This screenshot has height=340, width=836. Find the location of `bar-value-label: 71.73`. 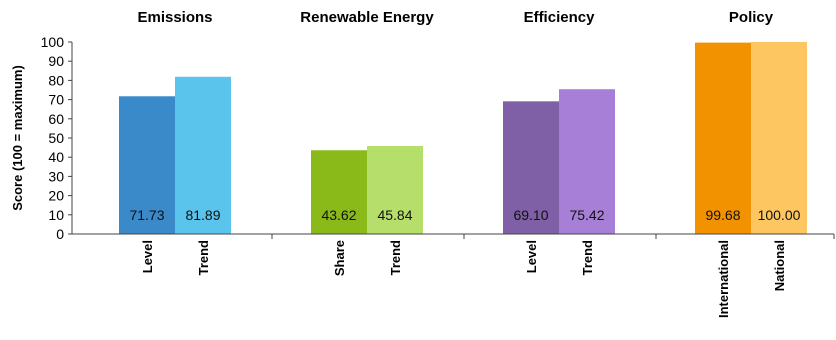

bar-value-label: 71.73 is located at coordinates (146, 215).